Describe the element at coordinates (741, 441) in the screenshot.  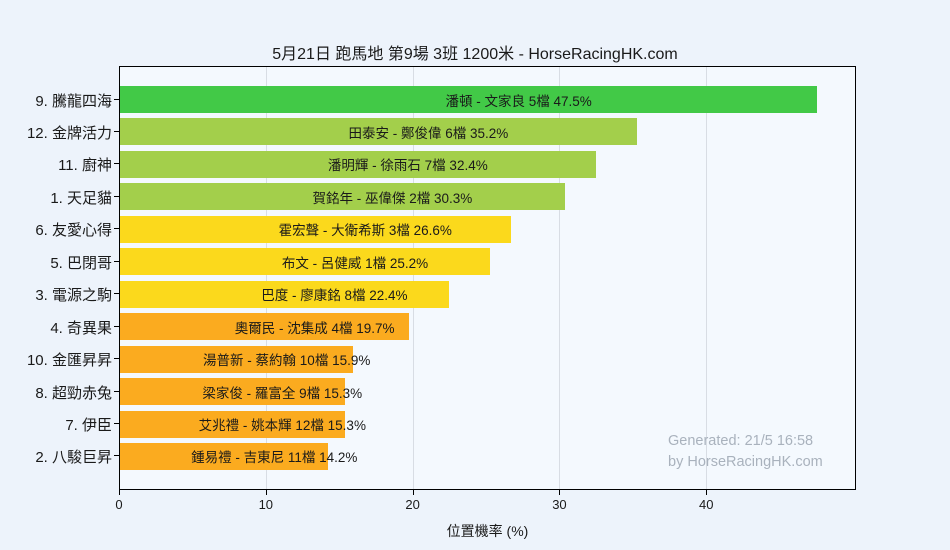
I see `watermark-line1: Generated: 21/5 16:58` at that location.